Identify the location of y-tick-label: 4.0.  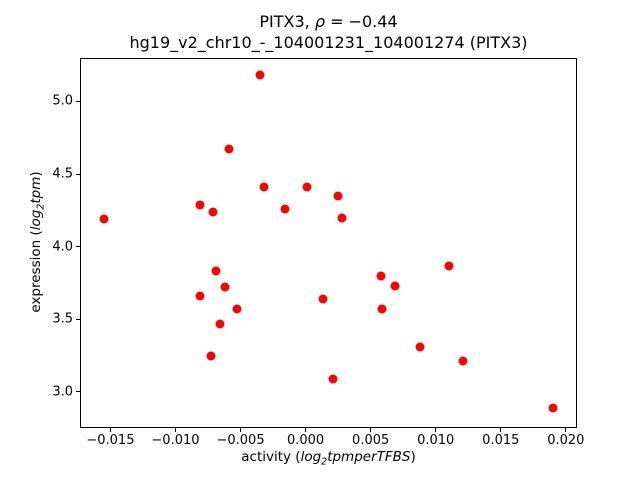
(62, 247).